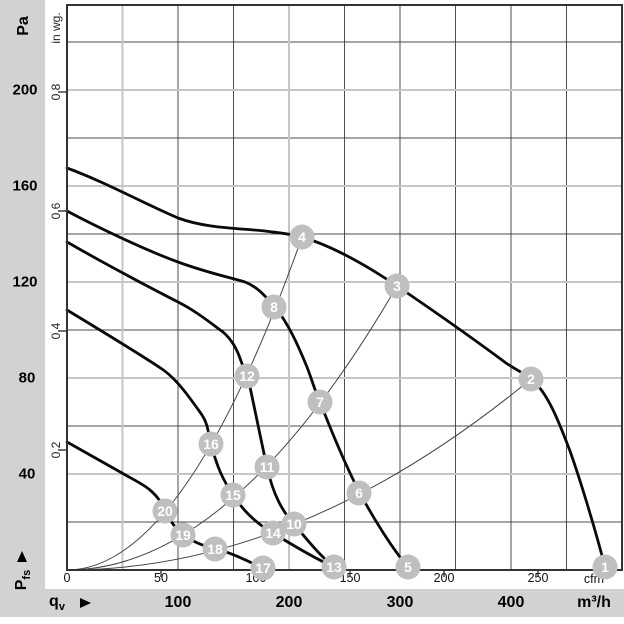 The width and height of the screenshot is (624, 624). I want to click on op-point-15: 15, so click(233, 495).